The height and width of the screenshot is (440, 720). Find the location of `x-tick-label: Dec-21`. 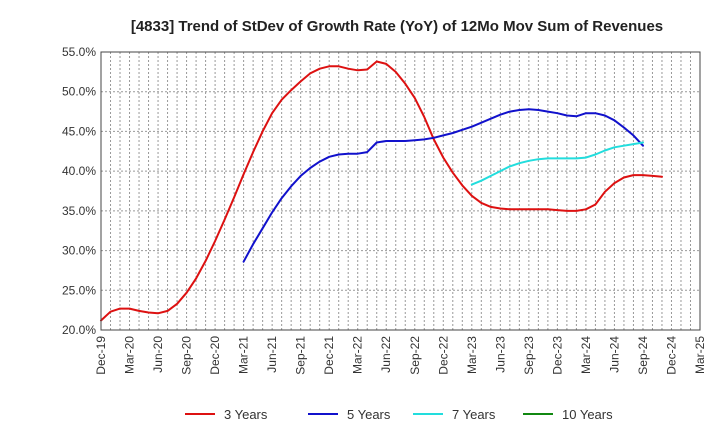

x-tick-label: Dec-21 is located at coordinates (329, 355).